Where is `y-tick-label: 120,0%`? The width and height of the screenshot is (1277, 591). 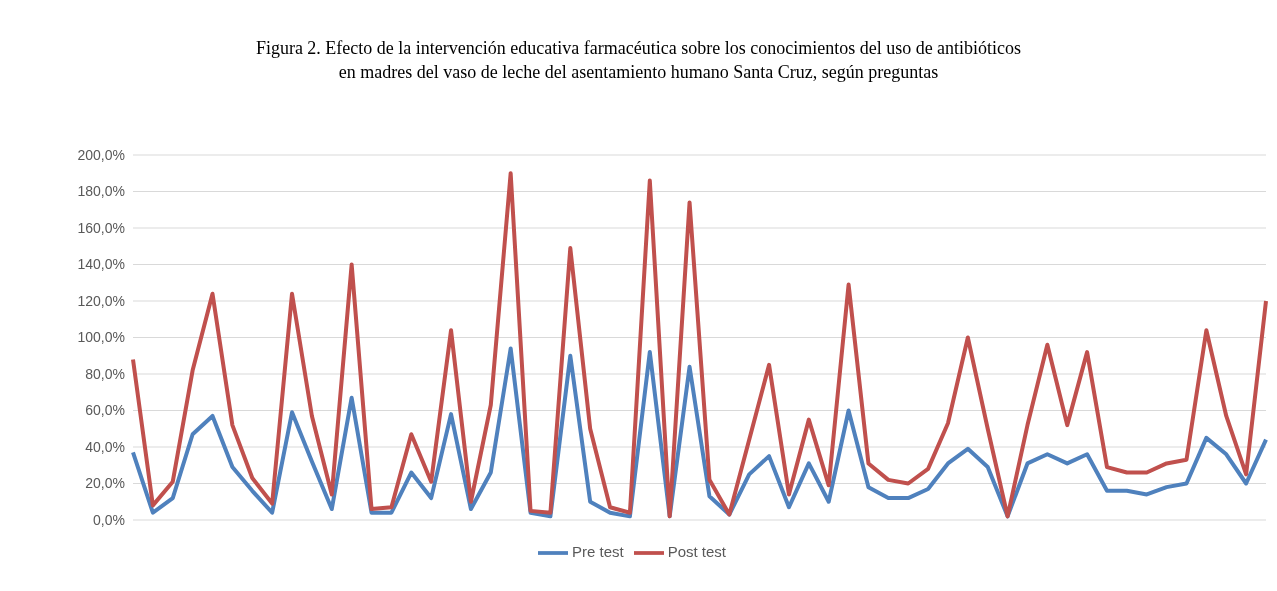 y-tick-label: 120,0% is located at coordinates (101, 300).